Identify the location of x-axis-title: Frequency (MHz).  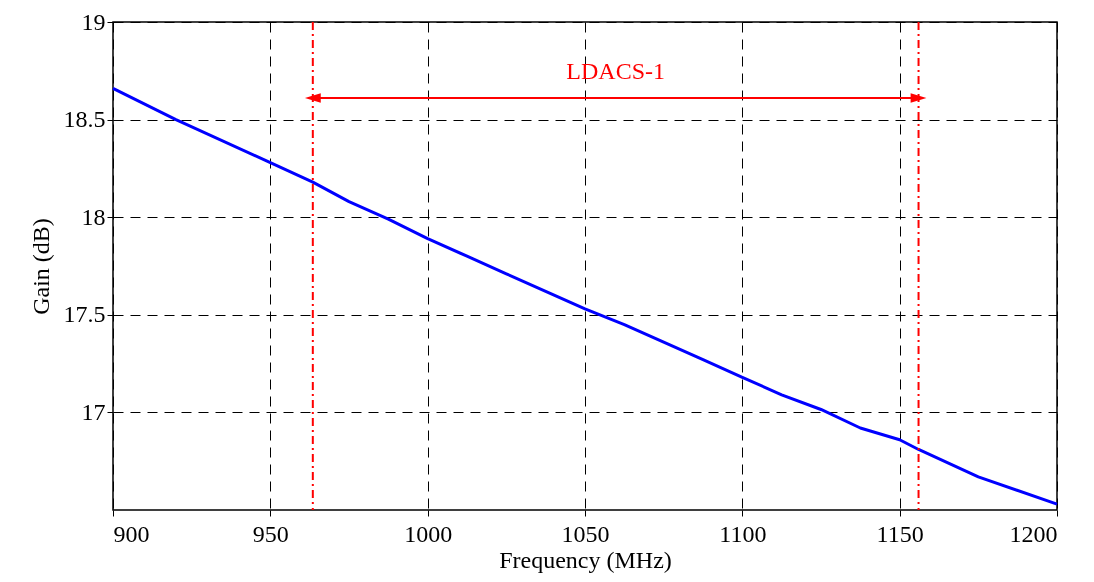
(585, 559).